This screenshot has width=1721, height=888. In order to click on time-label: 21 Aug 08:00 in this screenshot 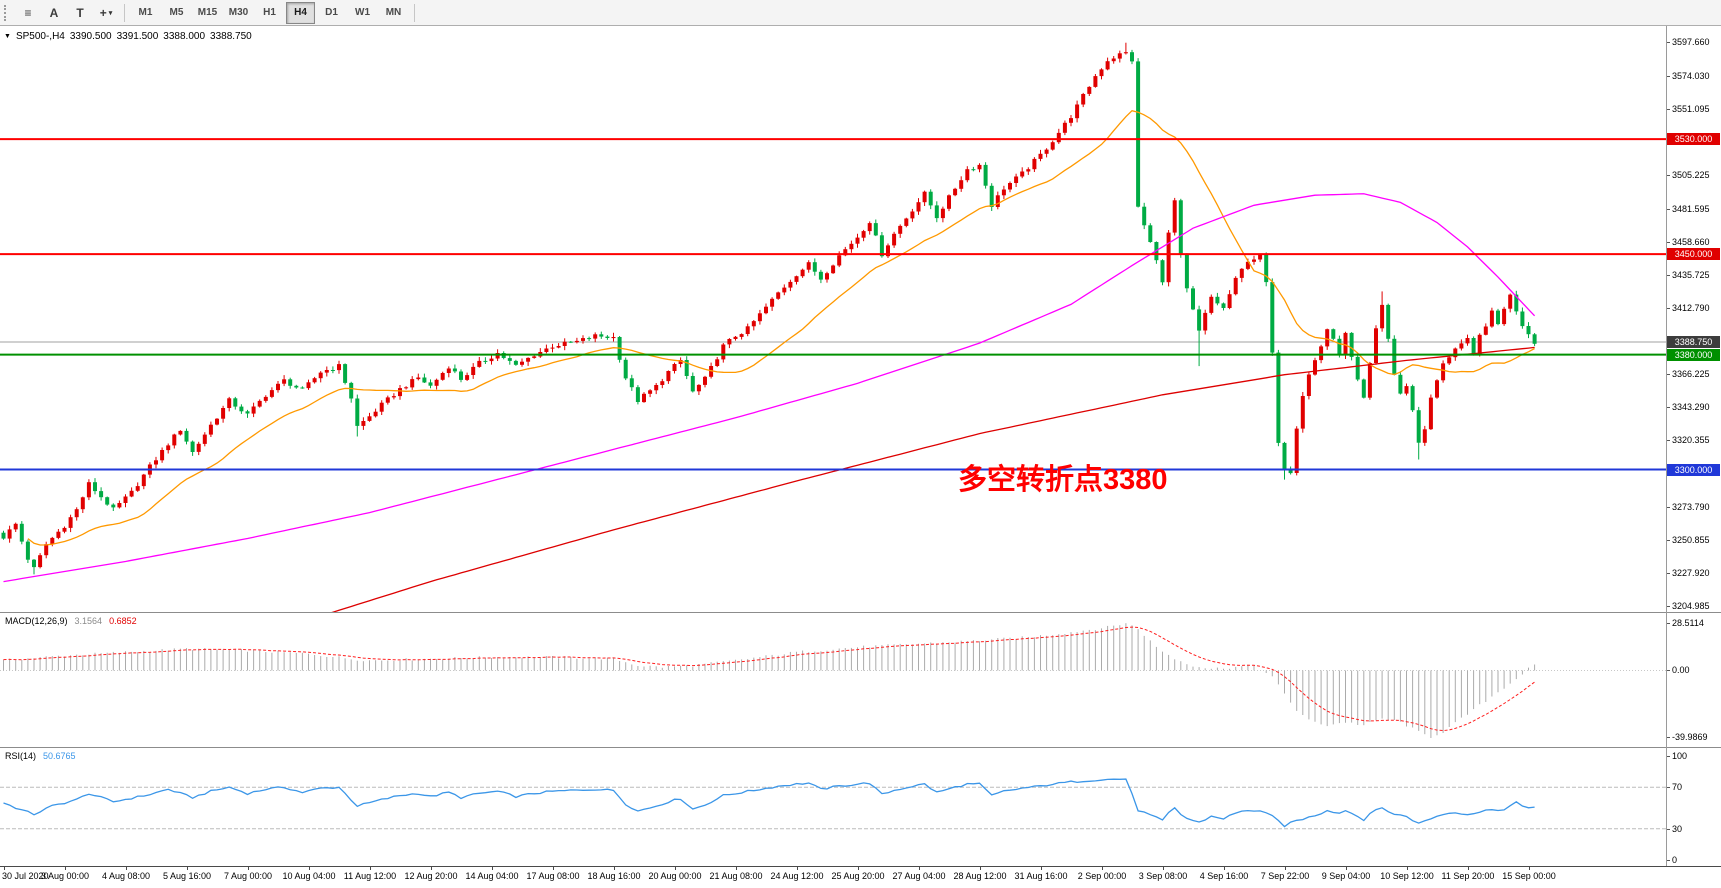, I will do `click(736, 876)`.